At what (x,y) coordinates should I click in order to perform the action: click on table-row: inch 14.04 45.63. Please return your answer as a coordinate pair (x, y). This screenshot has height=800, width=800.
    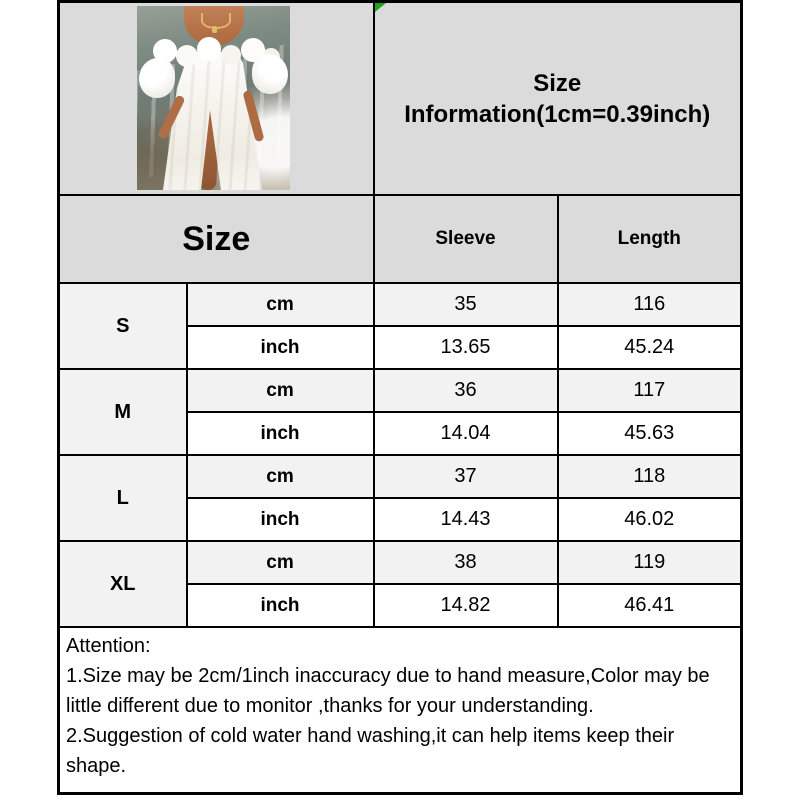
    Looking at the image, I should click on (401, 433).